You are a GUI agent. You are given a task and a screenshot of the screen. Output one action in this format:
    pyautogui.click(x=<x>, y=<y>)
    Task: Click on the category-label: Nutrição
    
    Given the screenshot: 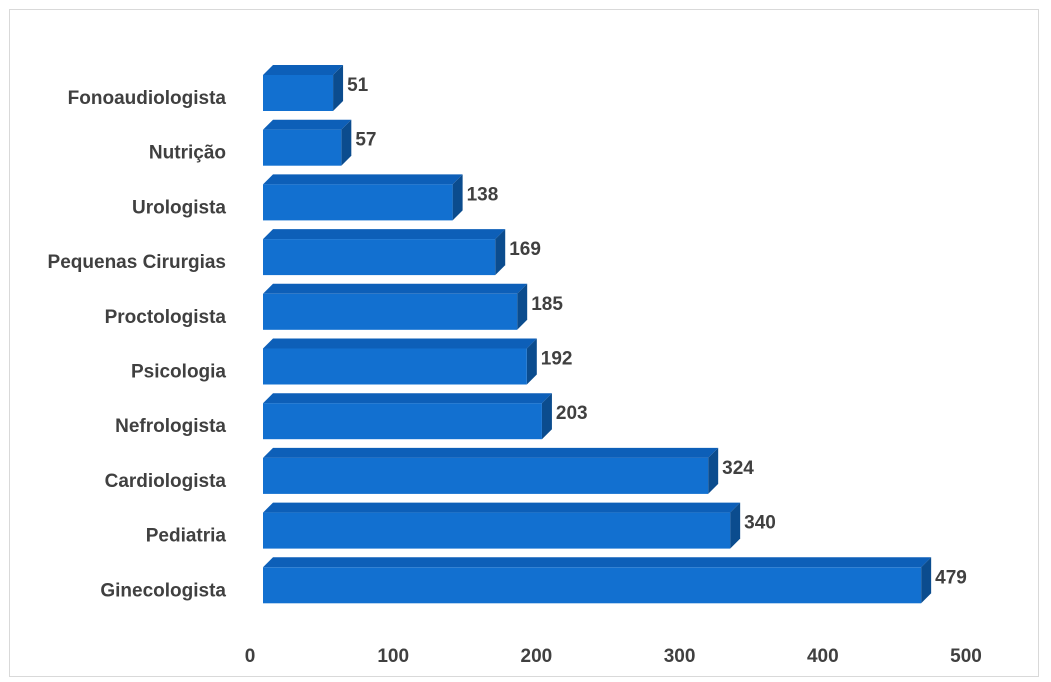 What is the action you would take?
    pyautogui.click(x=187, y=153)
    